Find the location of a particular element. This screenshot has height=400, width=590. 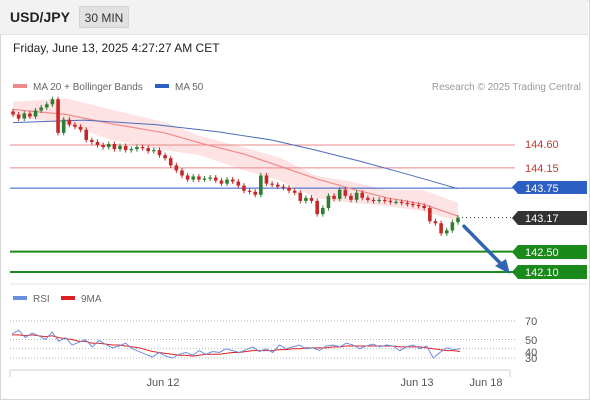

x-tick-jun-13: Jun 13 is located at coordinates (416, 383).